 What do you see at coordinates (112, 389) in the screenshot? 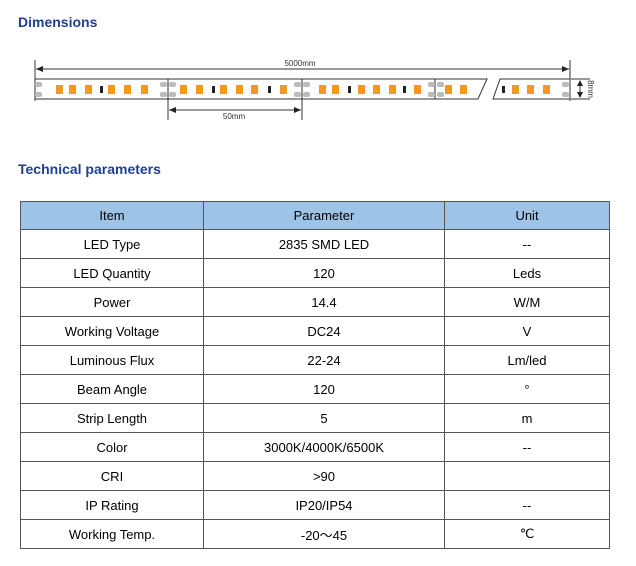
I see `item-cell: Beam Angle` at bounding box center [112, 389].